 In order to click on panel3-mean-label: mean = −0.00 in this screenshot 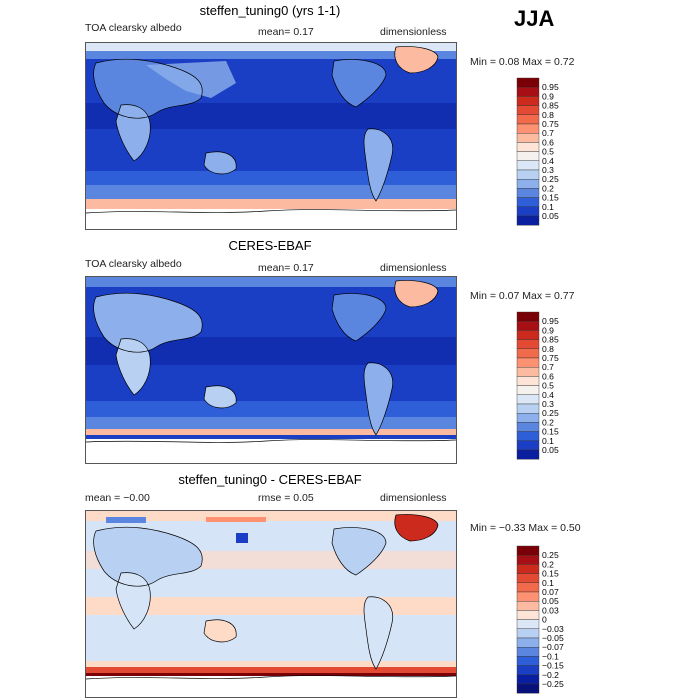, I will do `click(117, 498)`.